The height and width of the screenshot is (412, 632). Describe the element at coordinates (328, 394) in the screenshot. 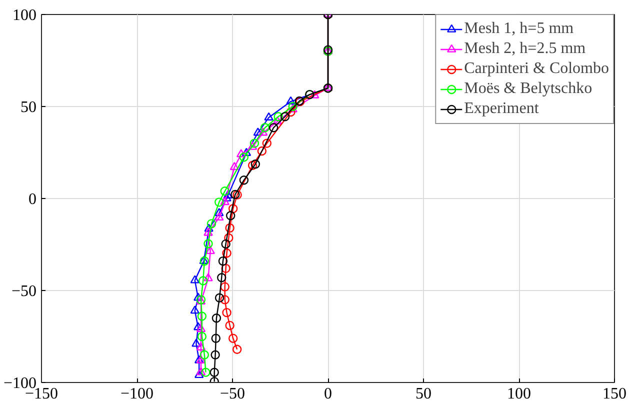

I see `x-tick-label: 0` at that location.